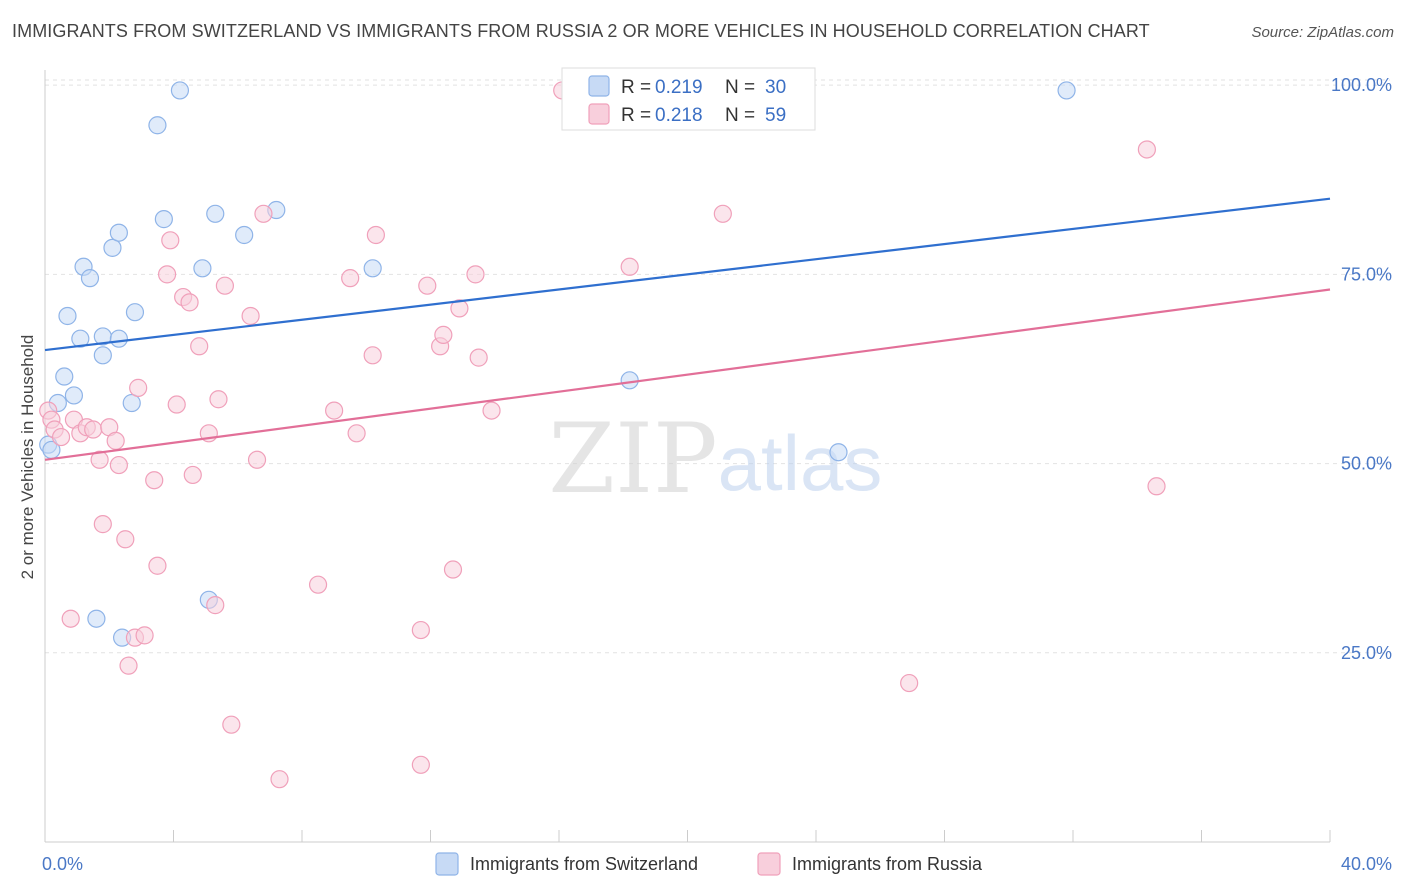 This screenshot has width=1406, height=892. I want to click on y-tick-label: 100.0%, so click(1361, 85).